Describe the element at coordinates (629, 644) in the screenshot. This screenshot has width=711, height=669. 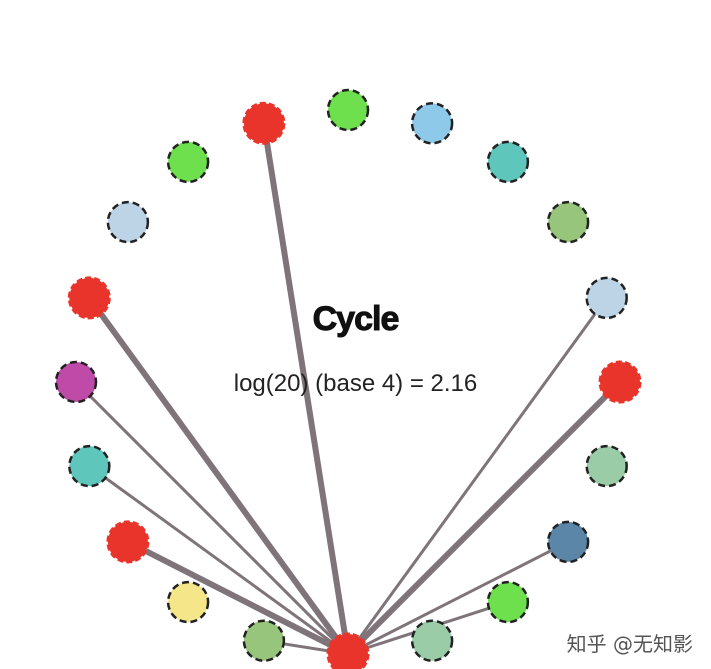
I see `watermark: 知乎 @无知影` at that location.